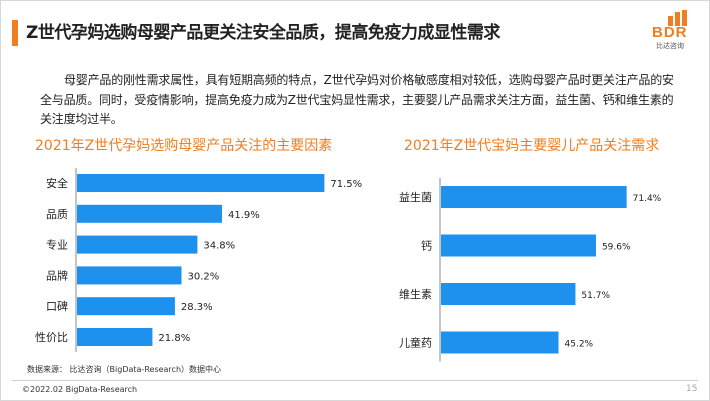  I want to click on value-label-2: 34.8%, so click(219, 246).